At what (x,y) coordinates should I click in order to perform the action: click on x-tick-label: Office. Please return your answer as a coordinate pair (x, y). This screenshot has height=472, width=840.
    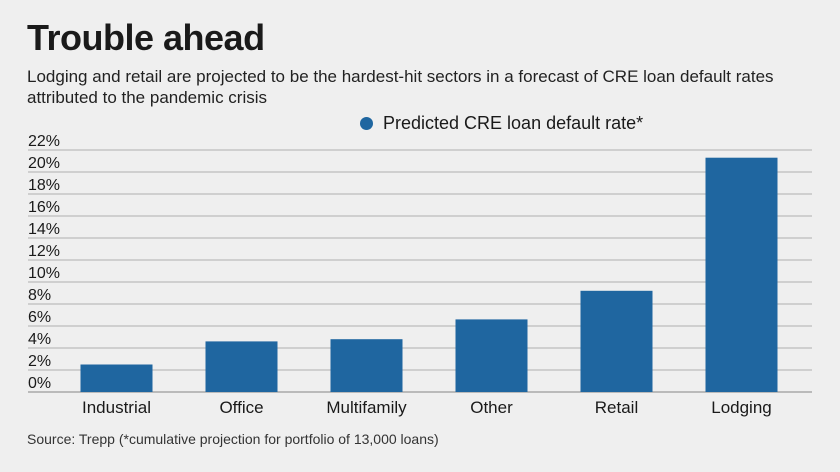
    Looking at the image, I should click on (241, 407).